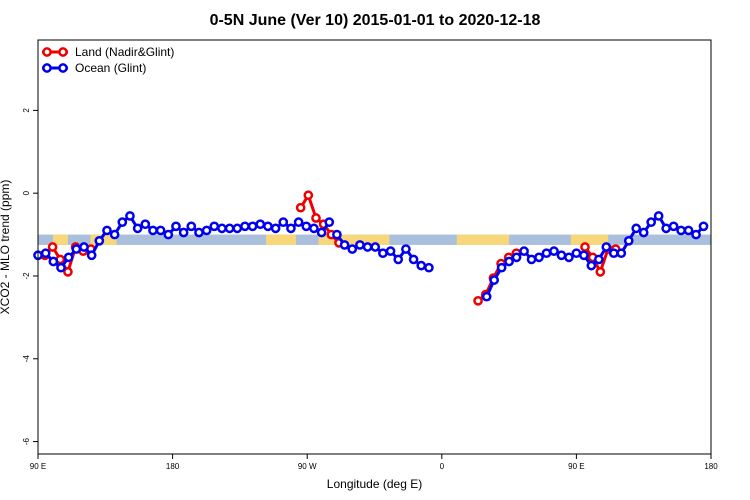  I want to click on legend-label: Land (Nadir&Glint), so click(124, 52).